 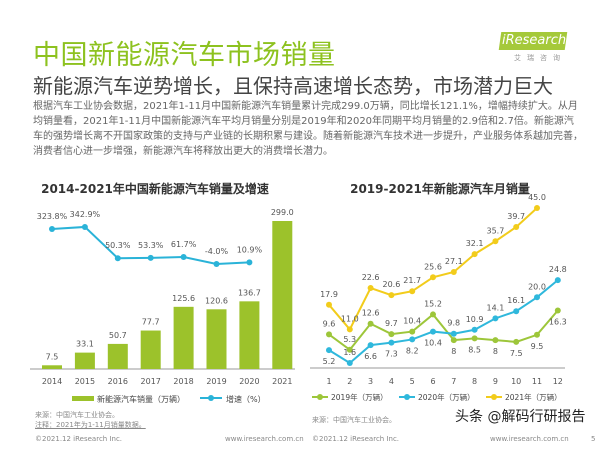 I want to click on x-tick-label: 2016, so click(x=118, y=381).